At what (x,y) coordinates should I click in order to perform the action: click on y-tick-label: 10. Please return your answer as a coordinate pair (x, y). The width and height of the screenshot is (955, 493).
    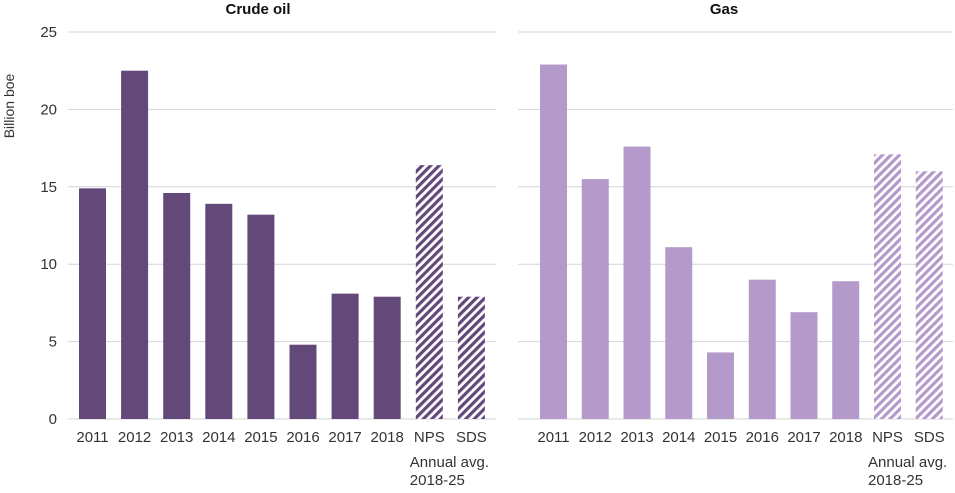
    Looking at the image, I should click on (48, 264).